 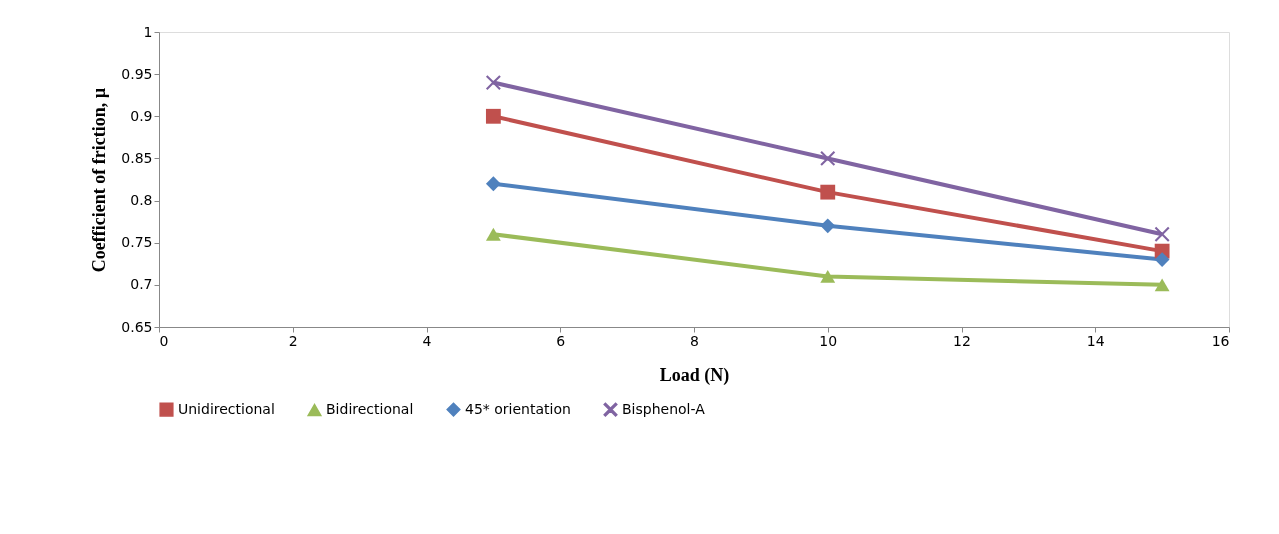 I want to click on x-tick-label: 16, so click(x=1220, y=340).